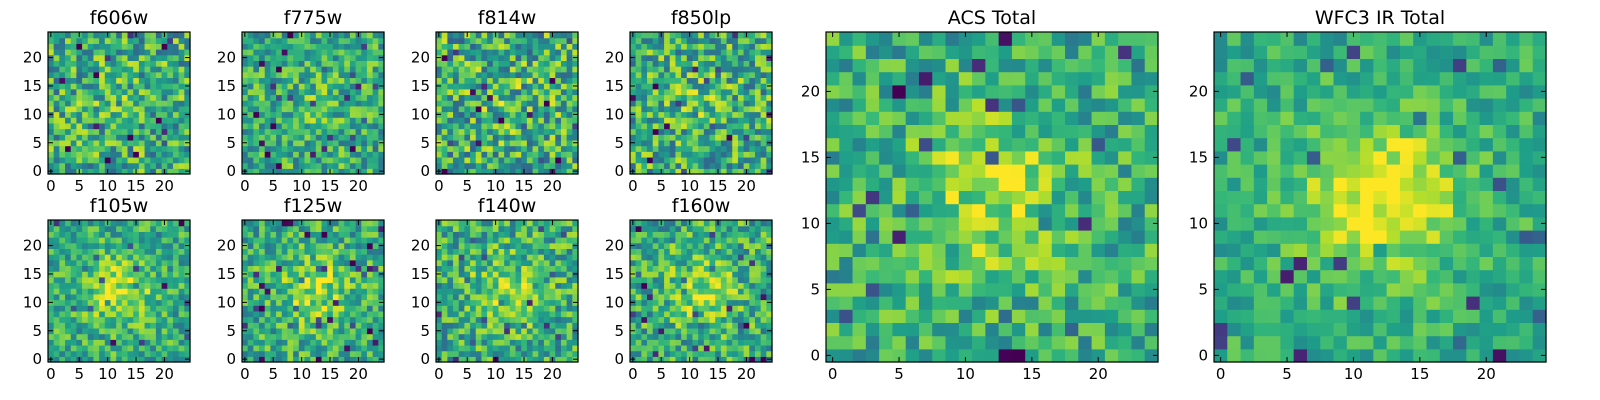 This screenshot has height=400, width=1600. I want to click on x-tick-label: 10, so click(495, 374).